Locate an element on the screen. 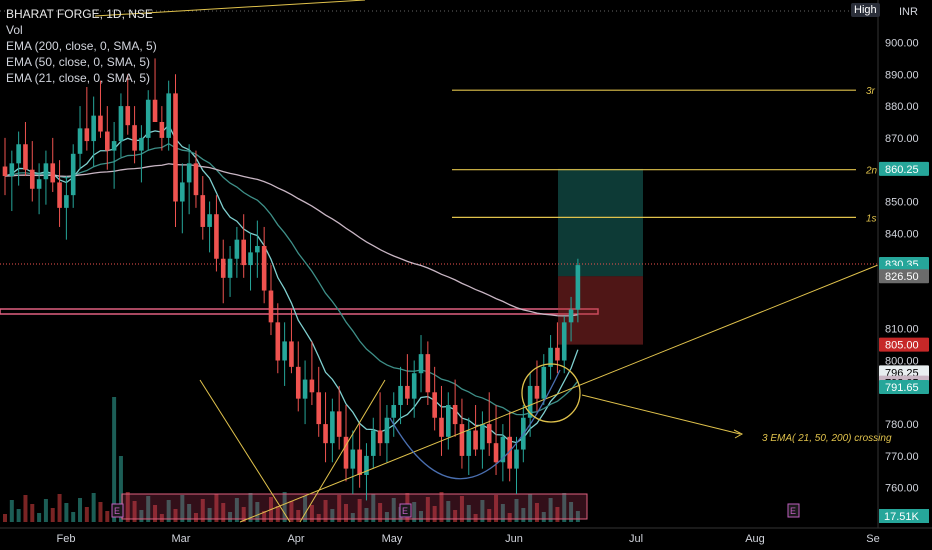 Image resolution: width=932 pixels, height=550 pixels. price-tick: 810.00 is located at coordinates (902, 330).